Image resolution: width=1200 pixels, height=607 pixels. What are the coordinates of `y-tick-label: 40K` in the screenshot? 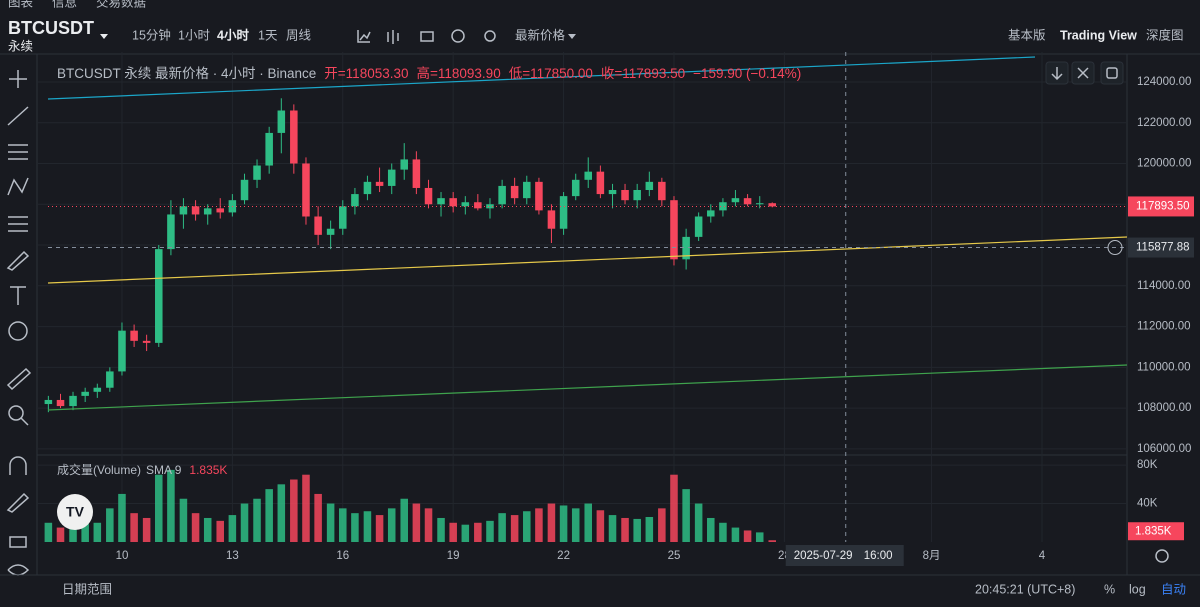 It's located at (1147, 504).